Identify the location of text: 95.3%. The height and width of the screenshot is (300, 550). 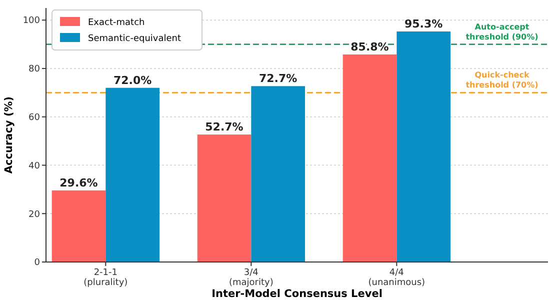
(423, 23).